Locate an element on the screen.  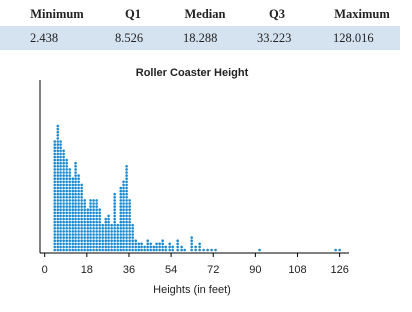
table-cell: 33.223 is located at coordinates (274, 38).